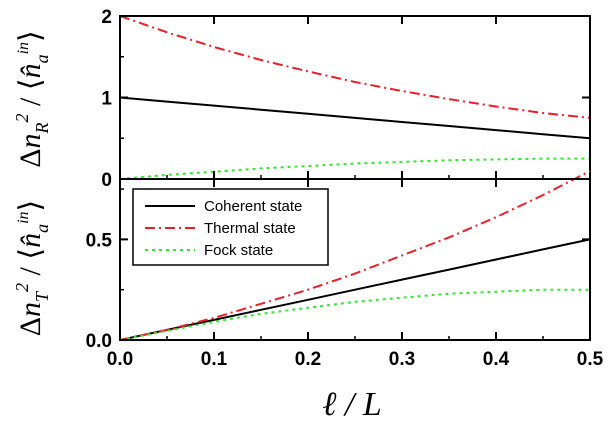 The image size is (608, 422). I want to click on top-y-tick-label: 0, so click(106, 180).